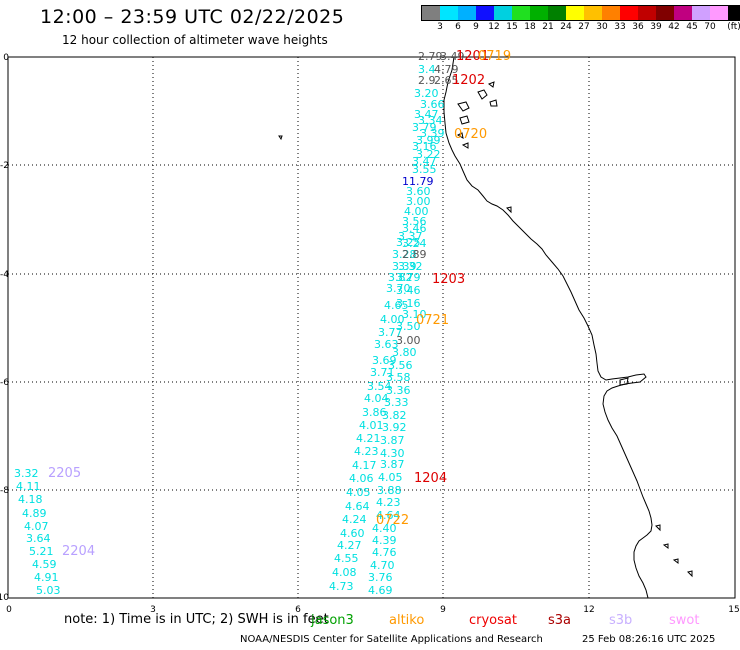  Describe the element at coordinates (341, 586) in the screenshot. I see `wave-height-label: 4.73` at that location.